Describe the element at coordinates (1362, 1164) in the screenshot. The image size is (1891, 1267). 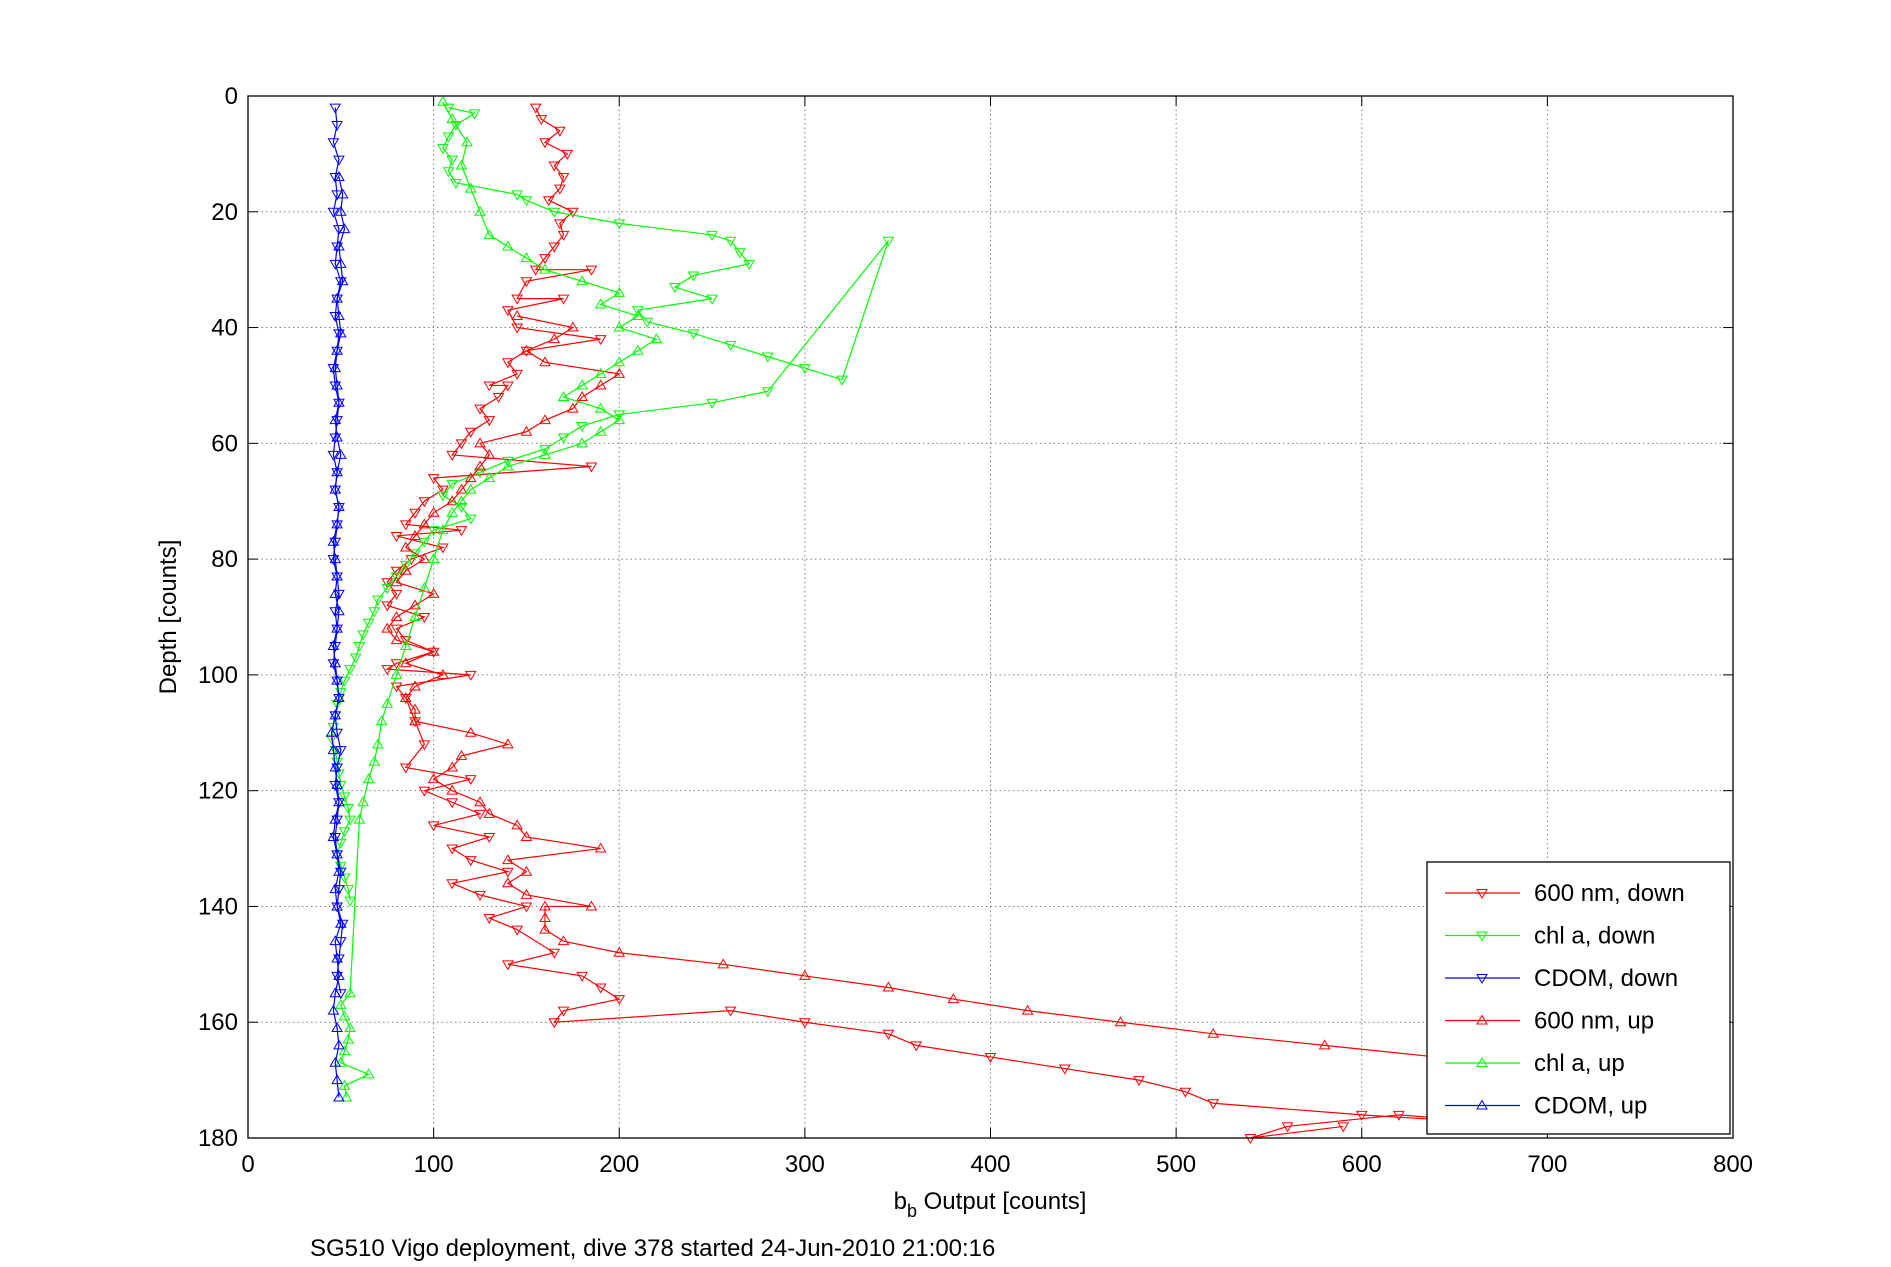
I see `x-tick-label: 600` at that location.